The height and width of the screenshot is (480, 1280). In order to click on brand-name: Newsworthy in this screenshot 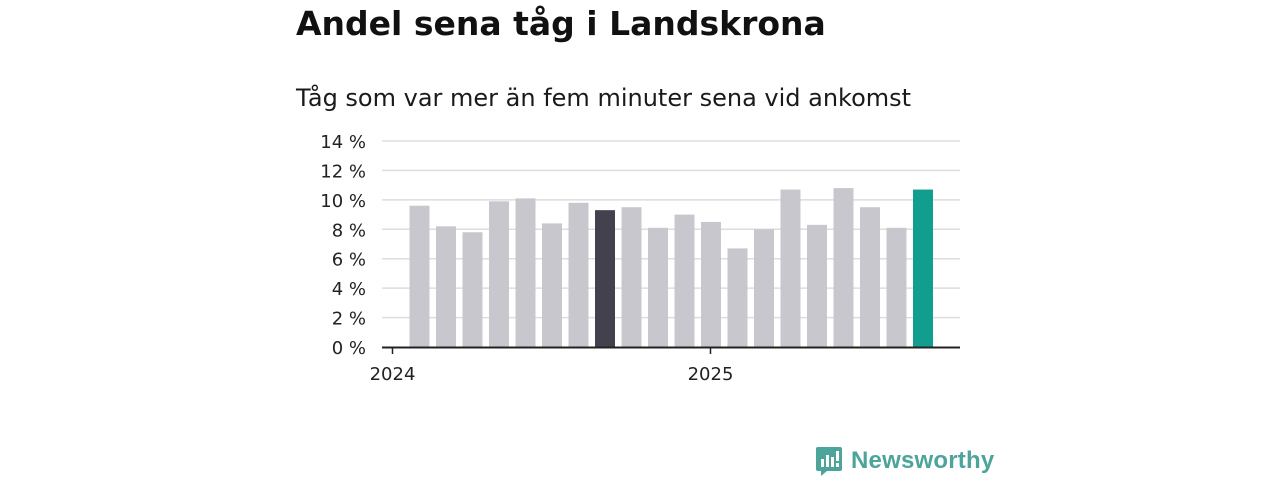, I will do `click(923, 460)`.